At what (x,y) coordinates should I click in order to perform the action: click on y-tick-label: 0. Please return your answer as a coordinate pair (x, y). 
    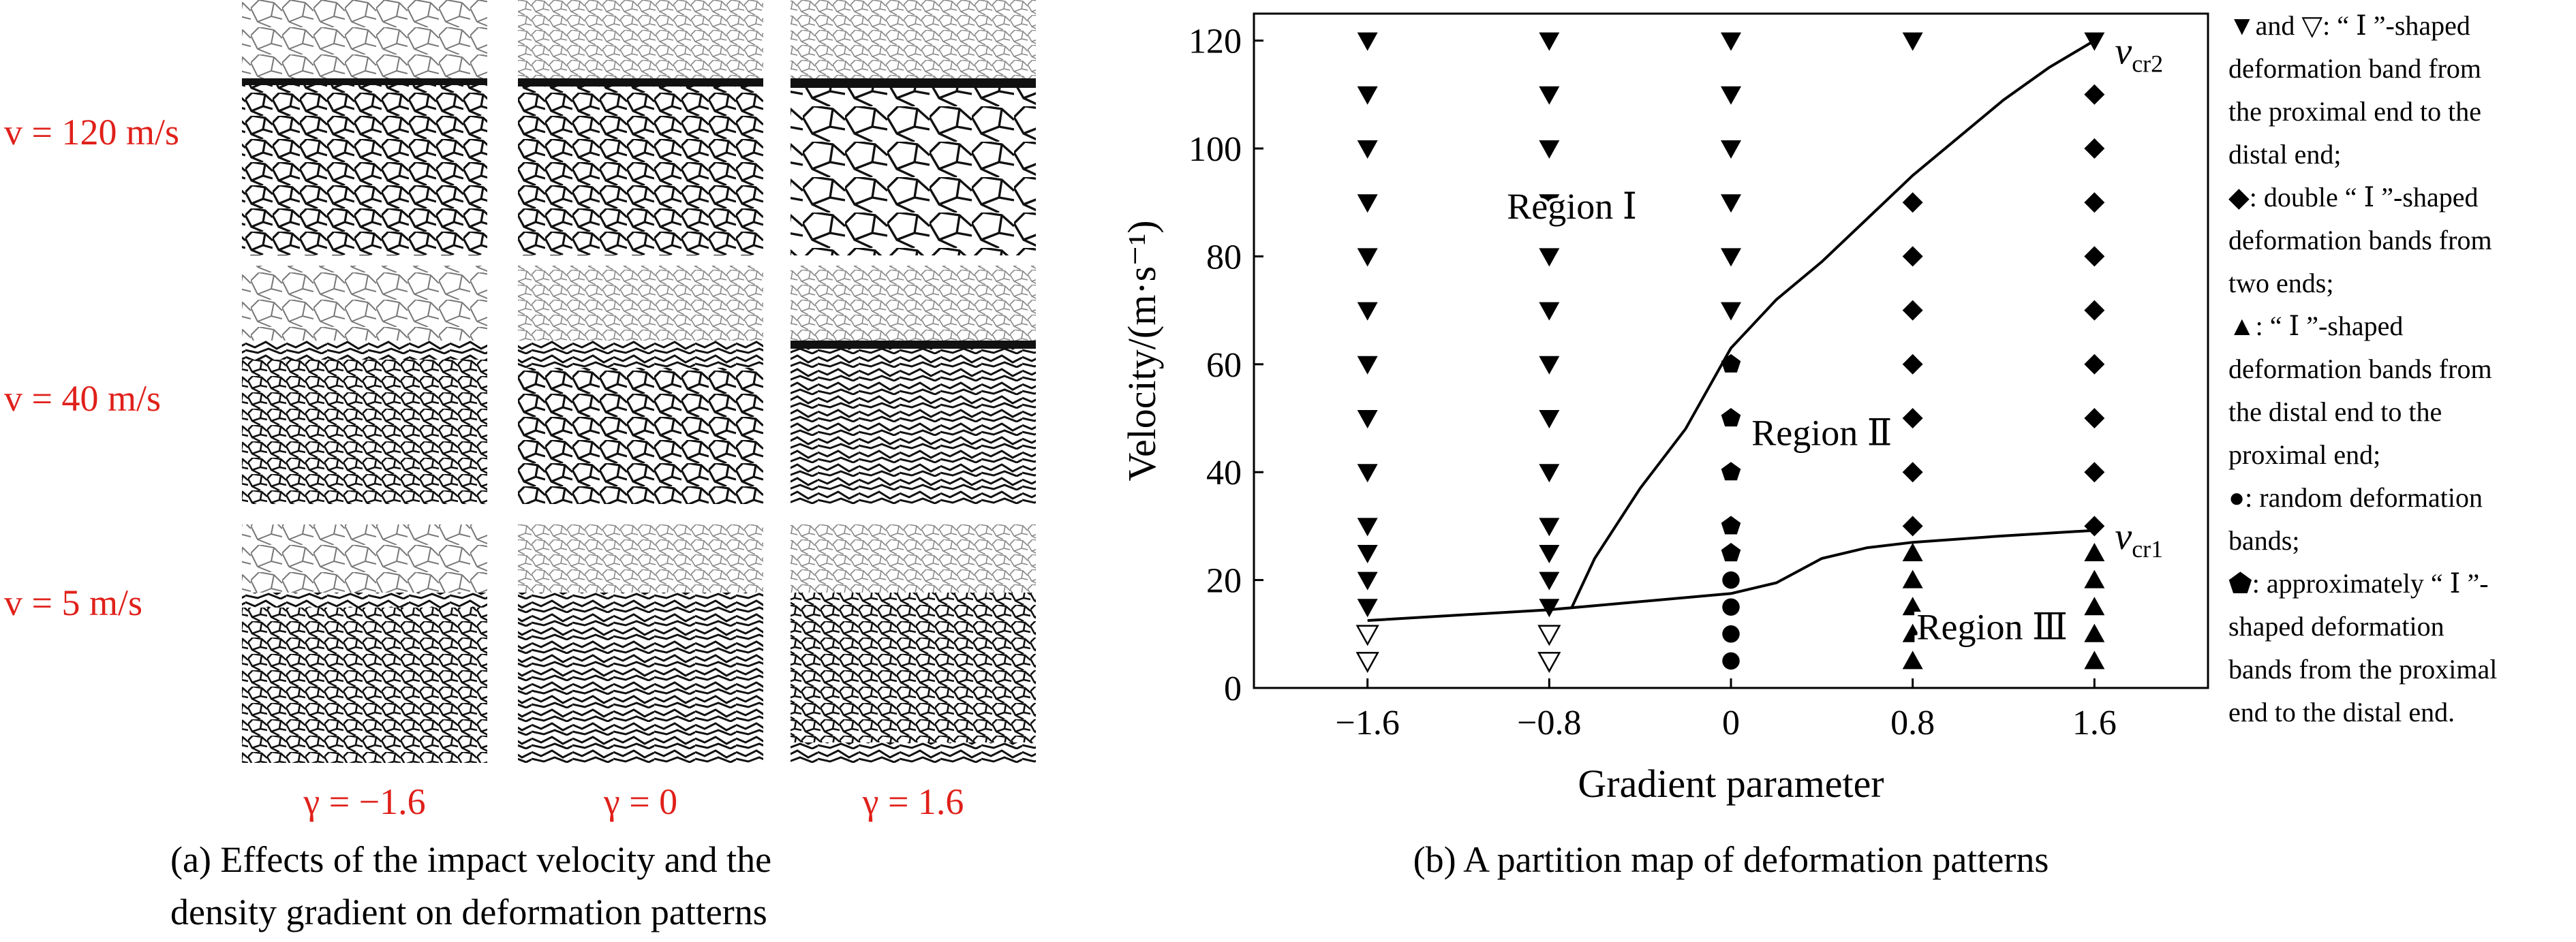
    Looking at the image, I should click on (1233, 689).